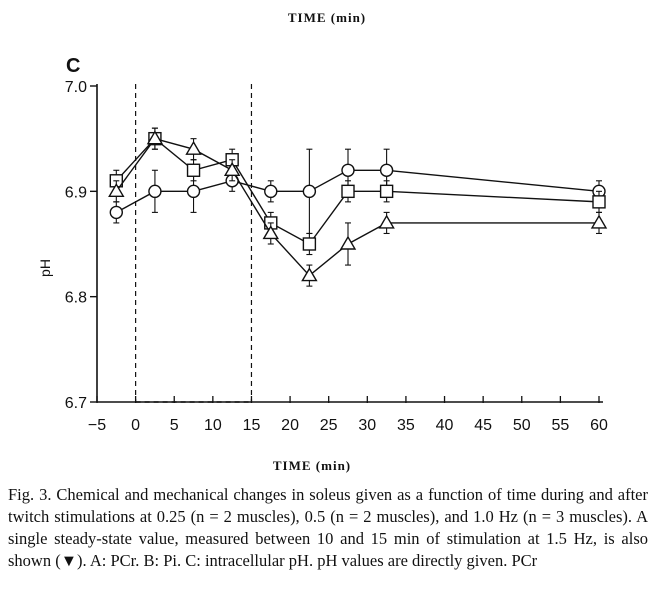 The width and height of the screenshot is (654, 599). I want to click on x-tick-label: 50, so click(522, 425).